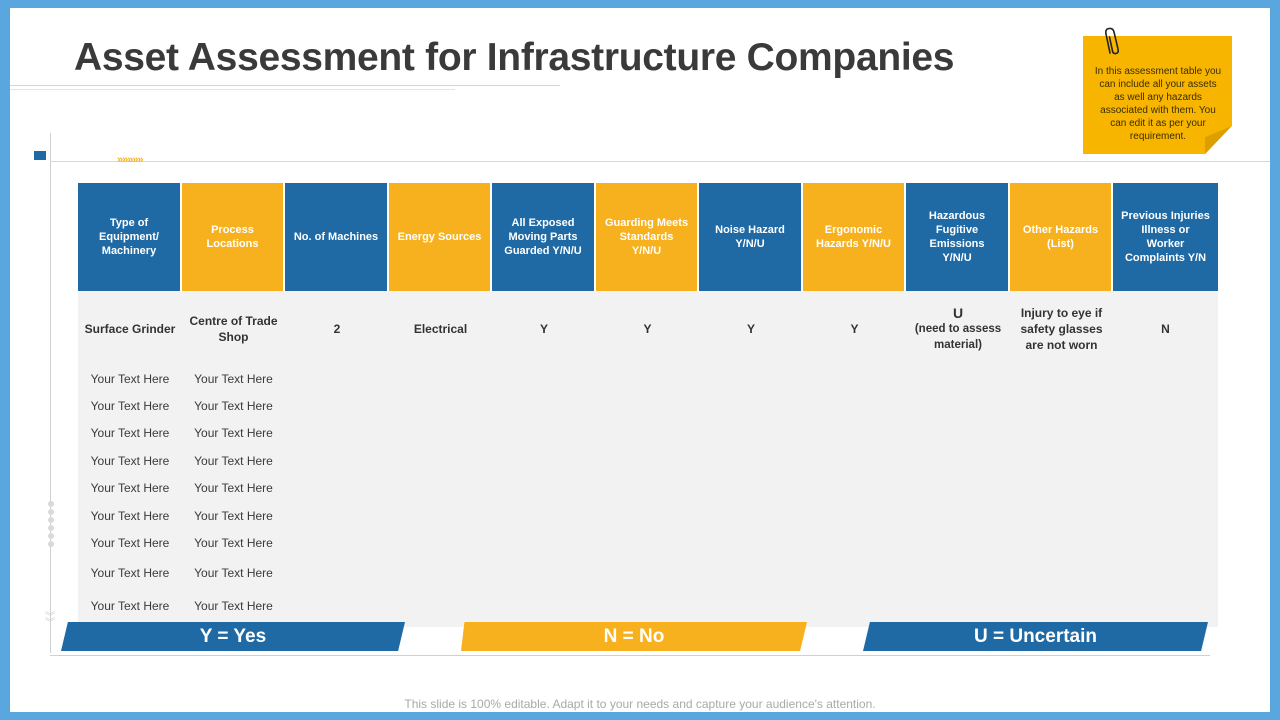 The width and height of the screenshot is (1280, 720). What do you see at coordinates (50, 620) in the screenshot?
I see `chevron-down-icon: ︾ ︾` at bounding box center [50, 620].